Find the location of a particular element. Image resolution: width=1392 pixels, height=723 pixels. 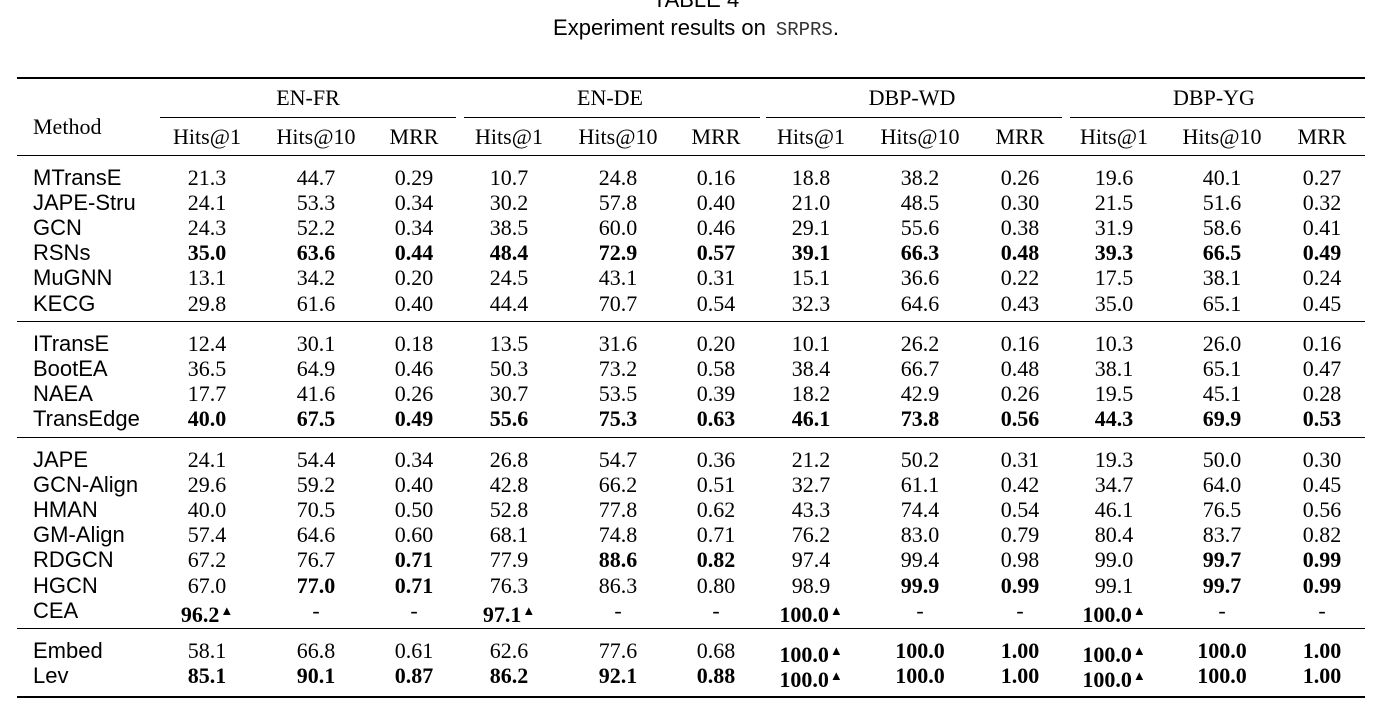

cell-value: 0.87 is located at coordinates (414, 676).